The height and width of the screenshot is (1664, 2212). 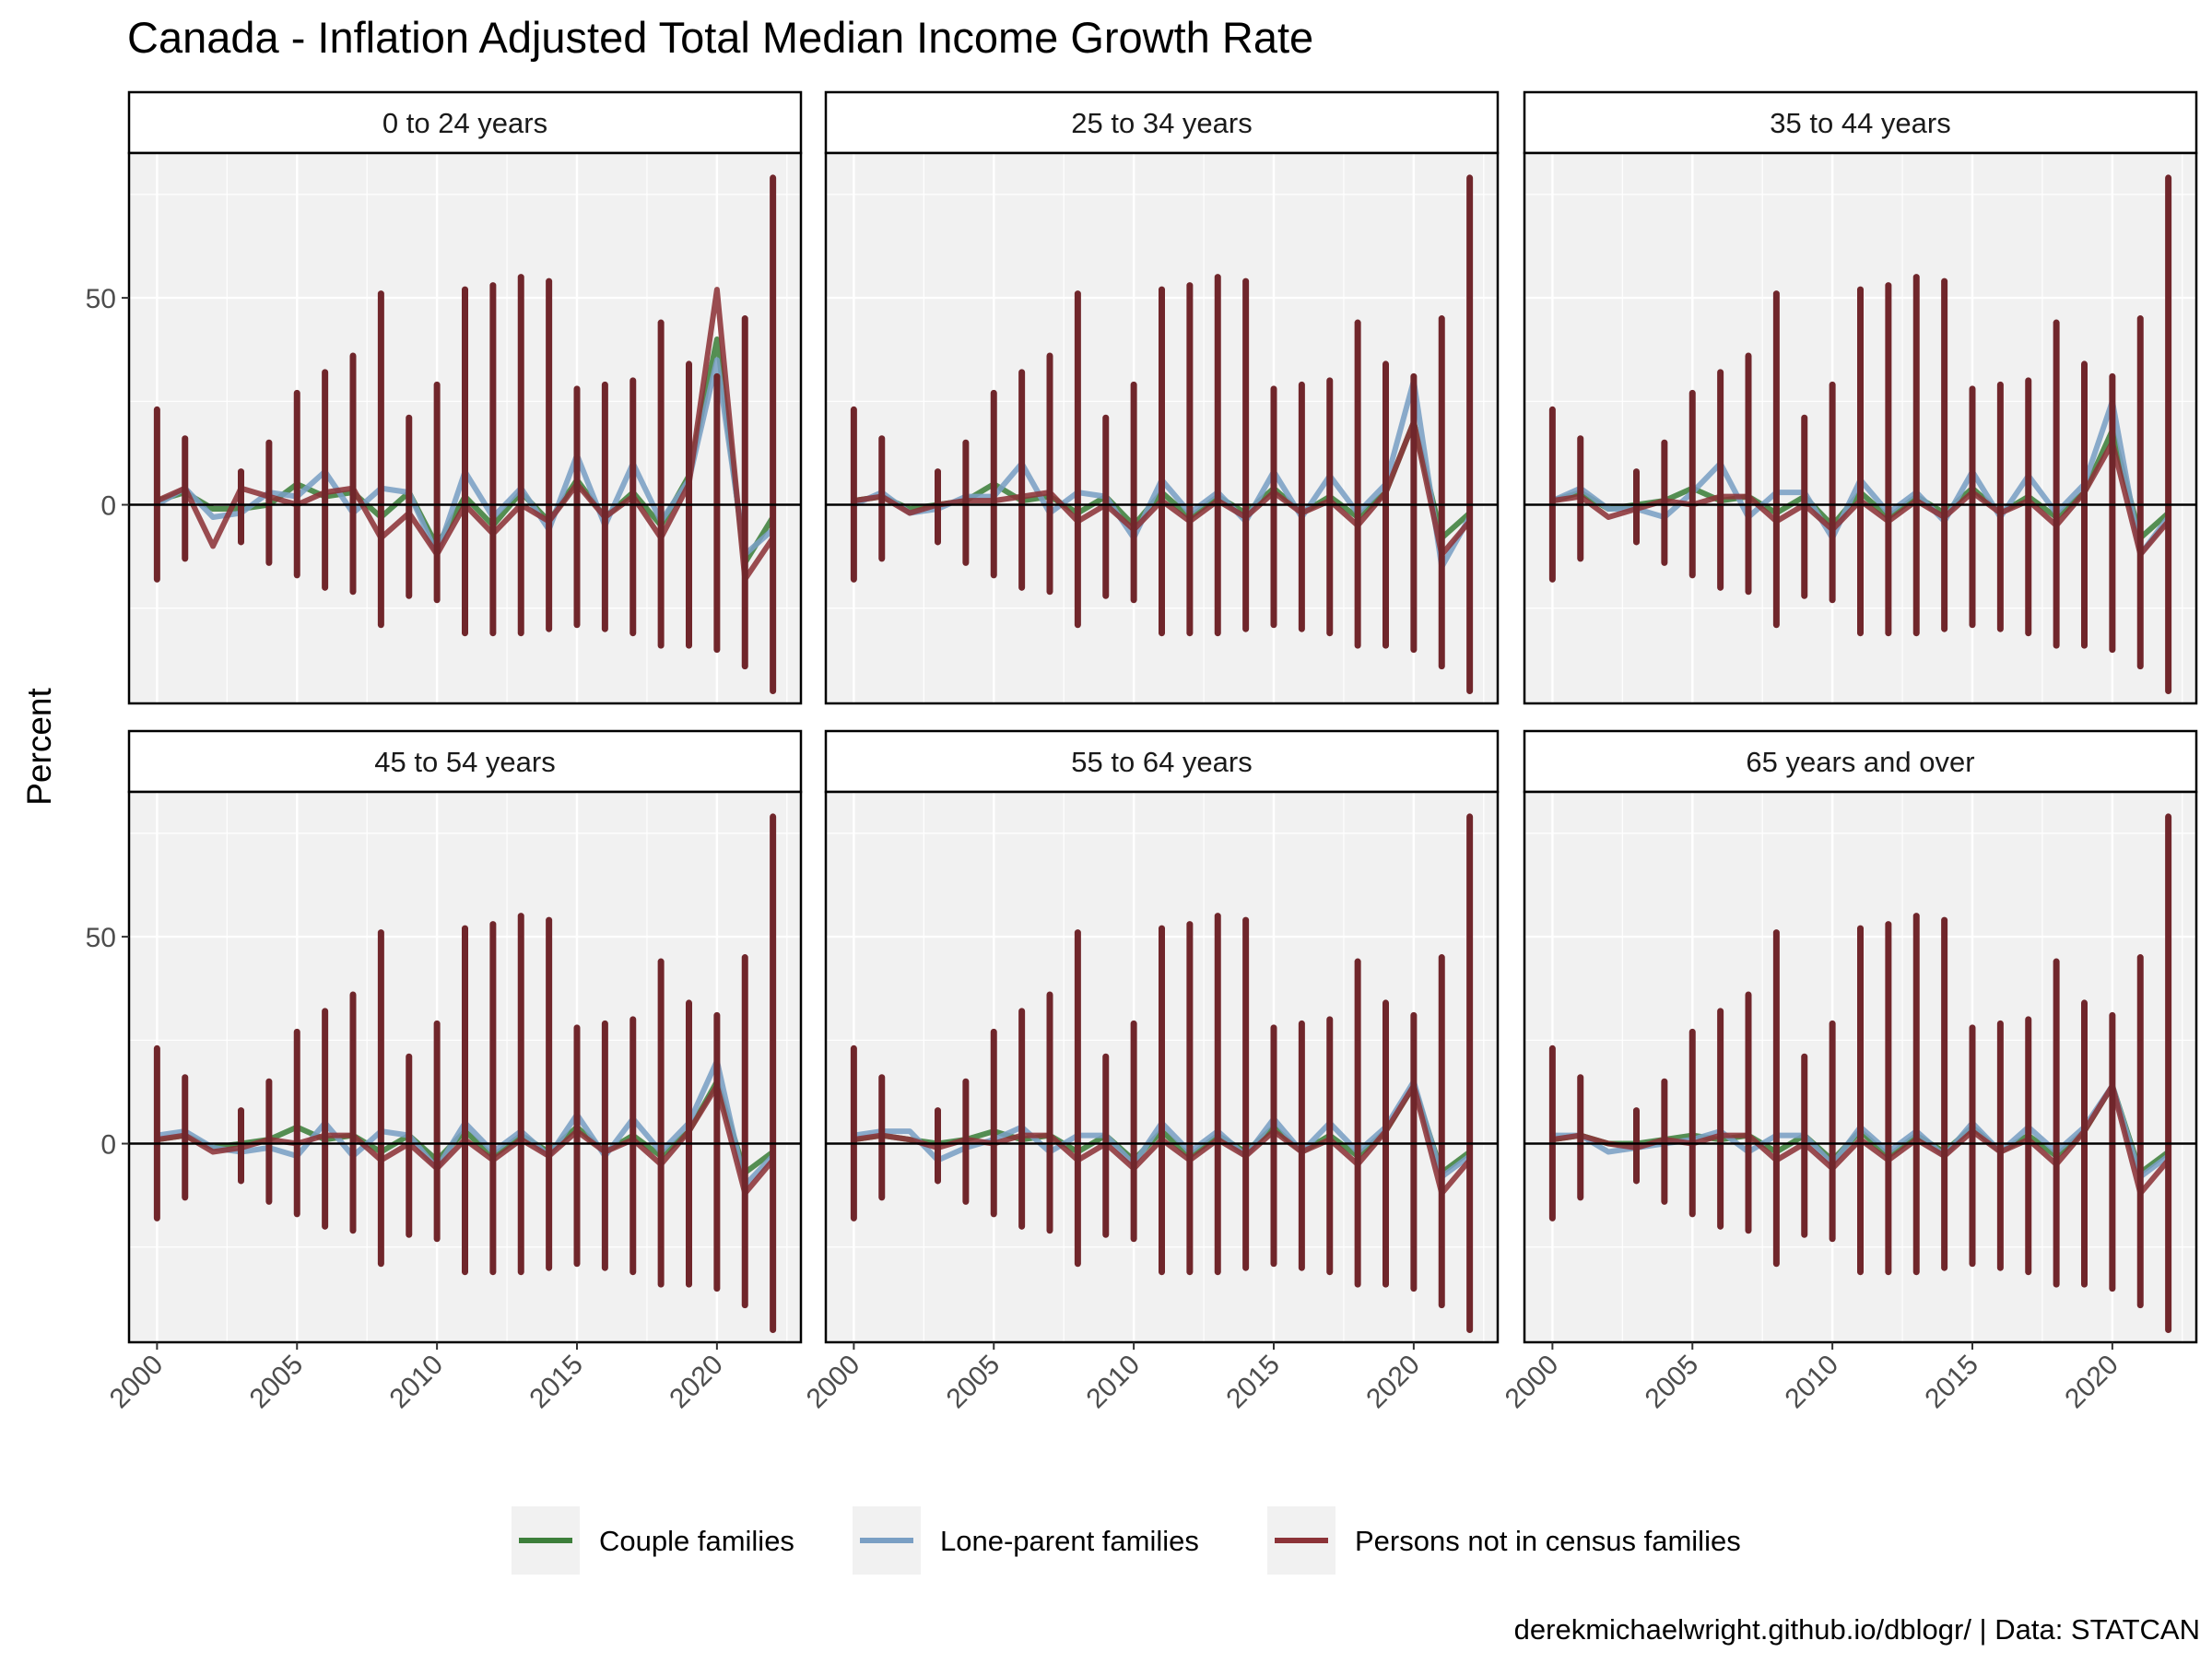 I want to click on legend-item: Couple families, so click(x=653, y=1540).